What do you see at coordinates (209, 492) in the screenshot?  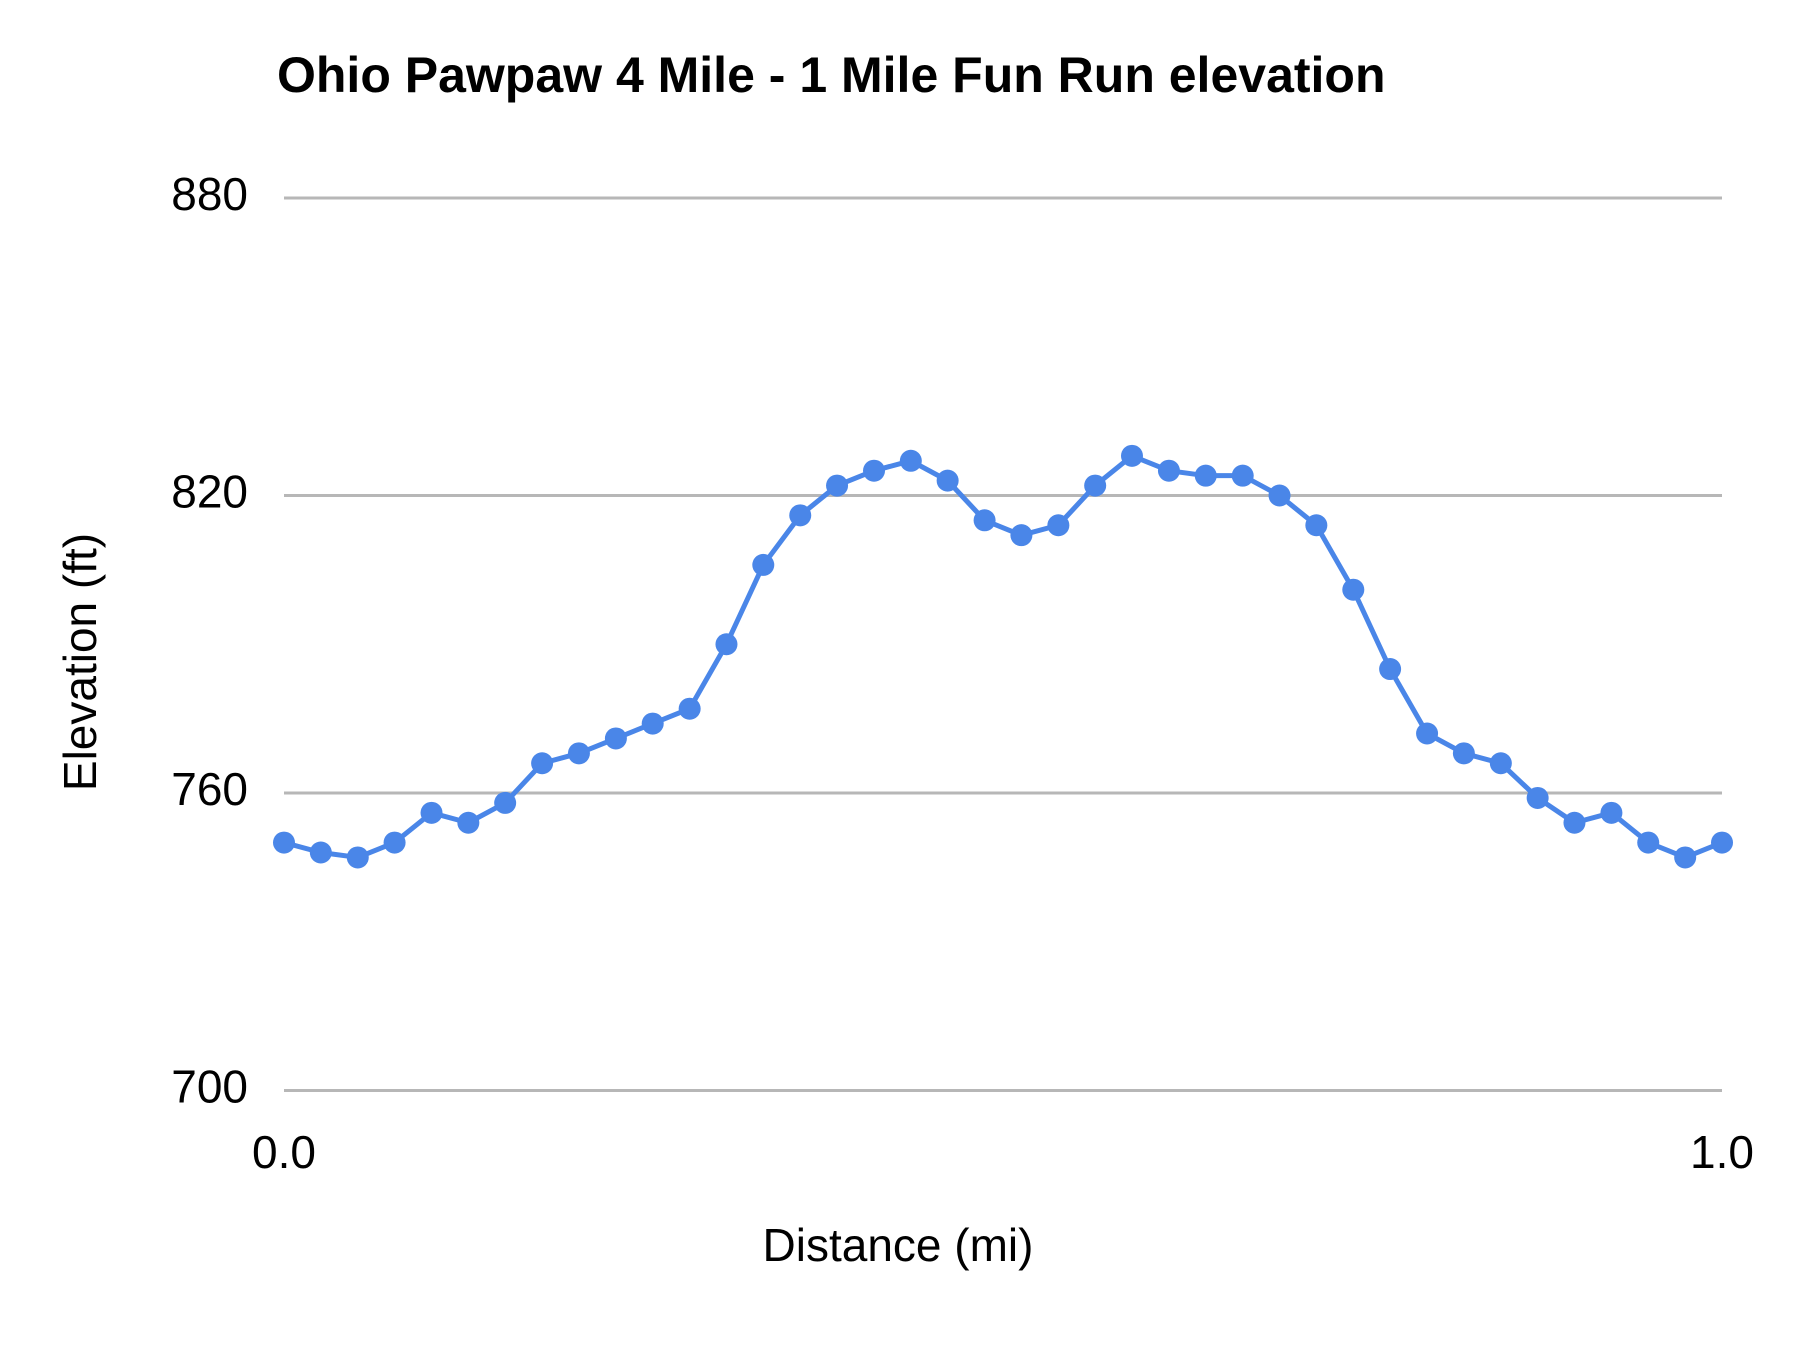 I see `y-tick-label: 820` at bounding box center [209, 492].